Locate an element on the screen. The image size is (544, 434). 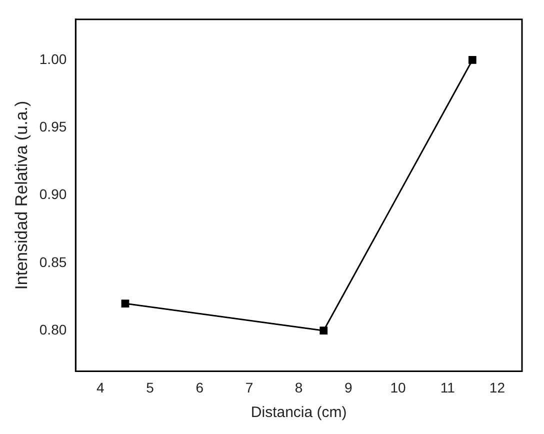
y-tick-label: 0.90 is located at coordinates (53, 194).